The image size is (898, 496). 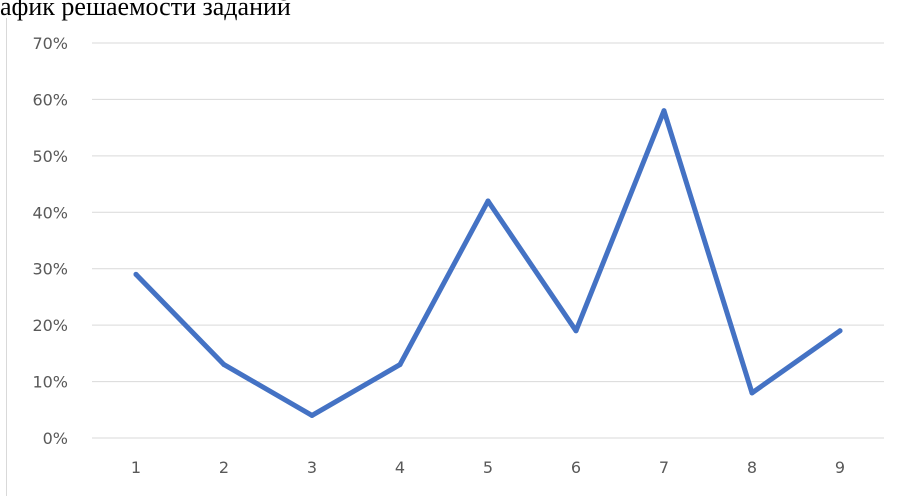 I want to click on y-tick-label: 50%, so click(x=50, y=156).